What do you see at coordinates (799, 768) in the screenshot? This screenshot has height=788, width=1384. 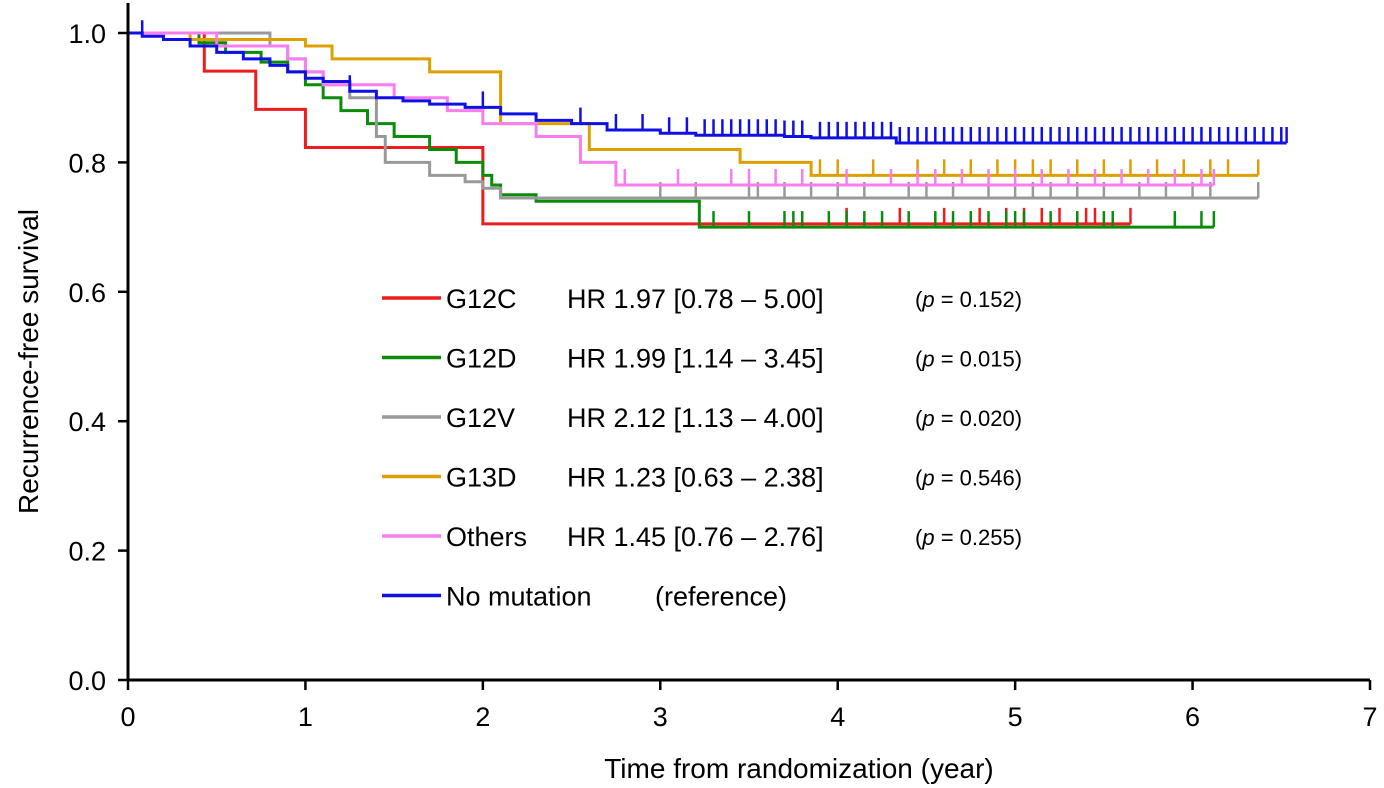 I see `x-axis-title: Time from randomization (year)` at bounding box center [799, 768].